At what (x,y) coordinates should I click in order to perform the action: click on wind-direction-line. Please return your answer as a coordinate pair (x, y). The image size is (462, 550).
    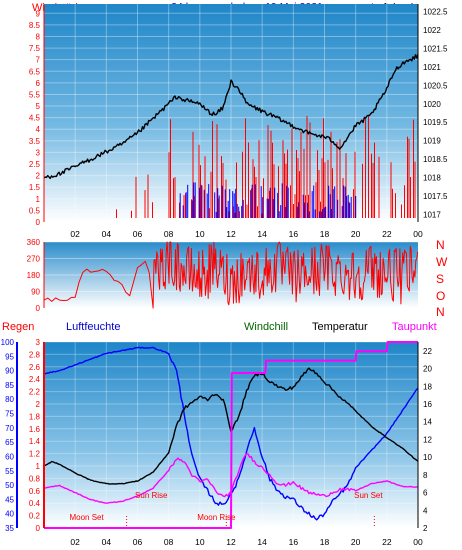
    Looking at the image, I should click on (231, 275).